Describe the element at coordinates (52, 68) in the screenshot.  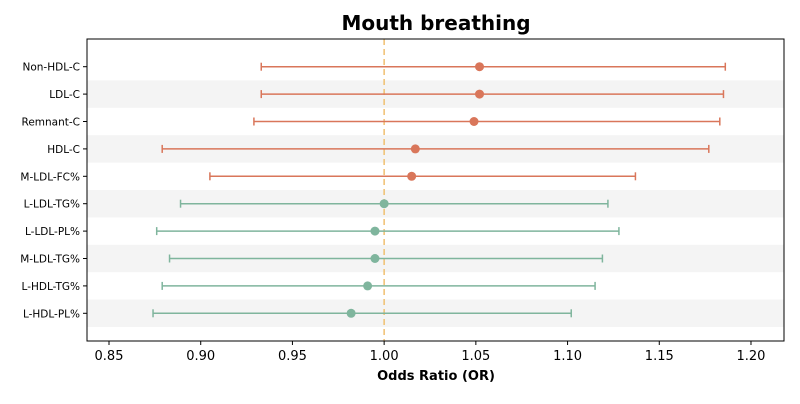
I see `y-tick-label: Non-HDL-C` at that location.